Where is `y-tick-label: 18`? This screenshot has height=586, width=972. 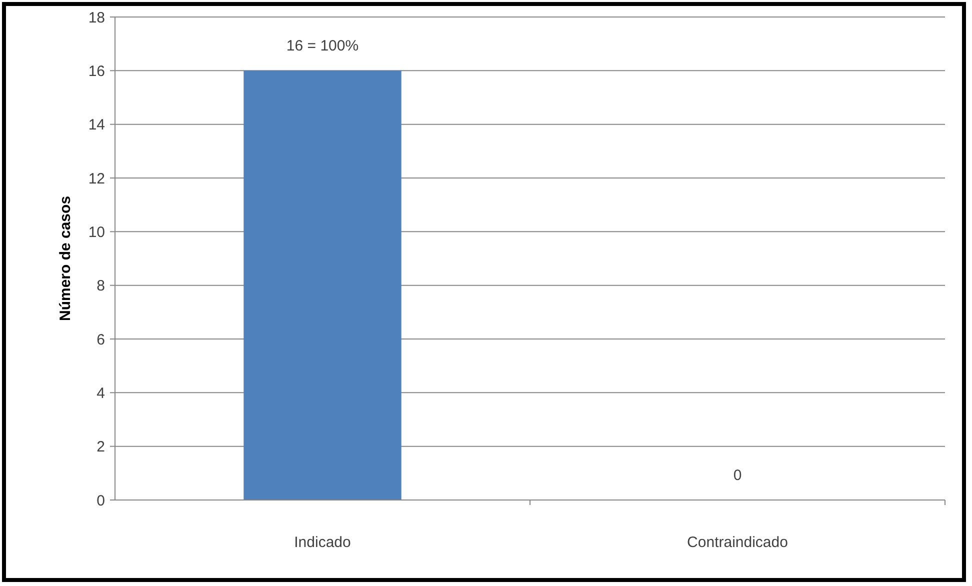
y-tick-label: 18 is located at coordinates (96, 17).